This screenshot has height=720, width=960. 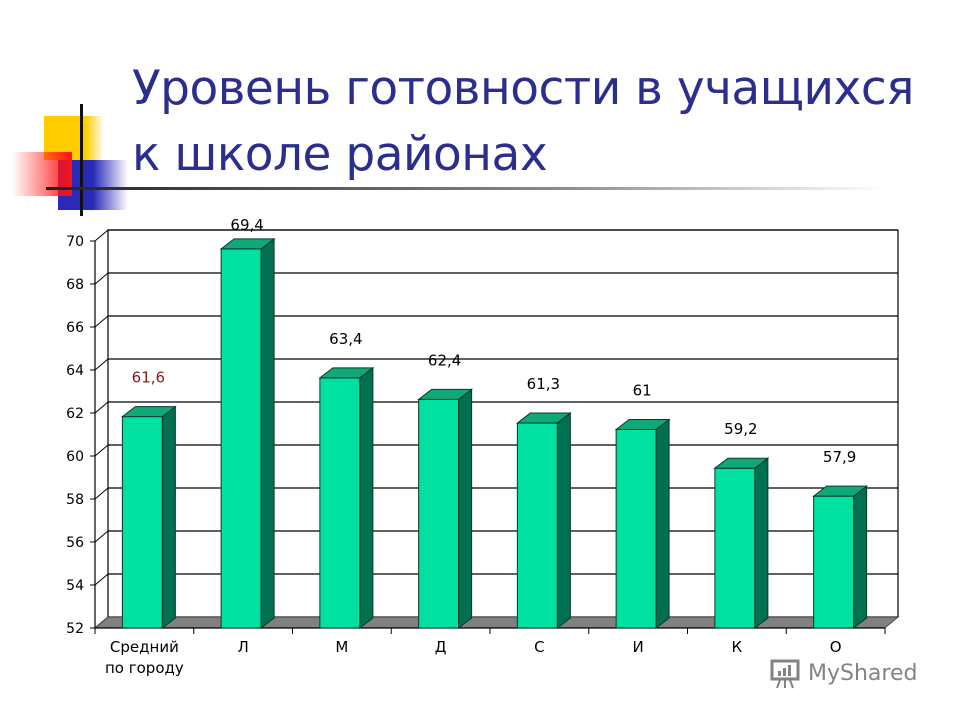 I want to click on value-label: 69,4, so click(x=246, y=225).